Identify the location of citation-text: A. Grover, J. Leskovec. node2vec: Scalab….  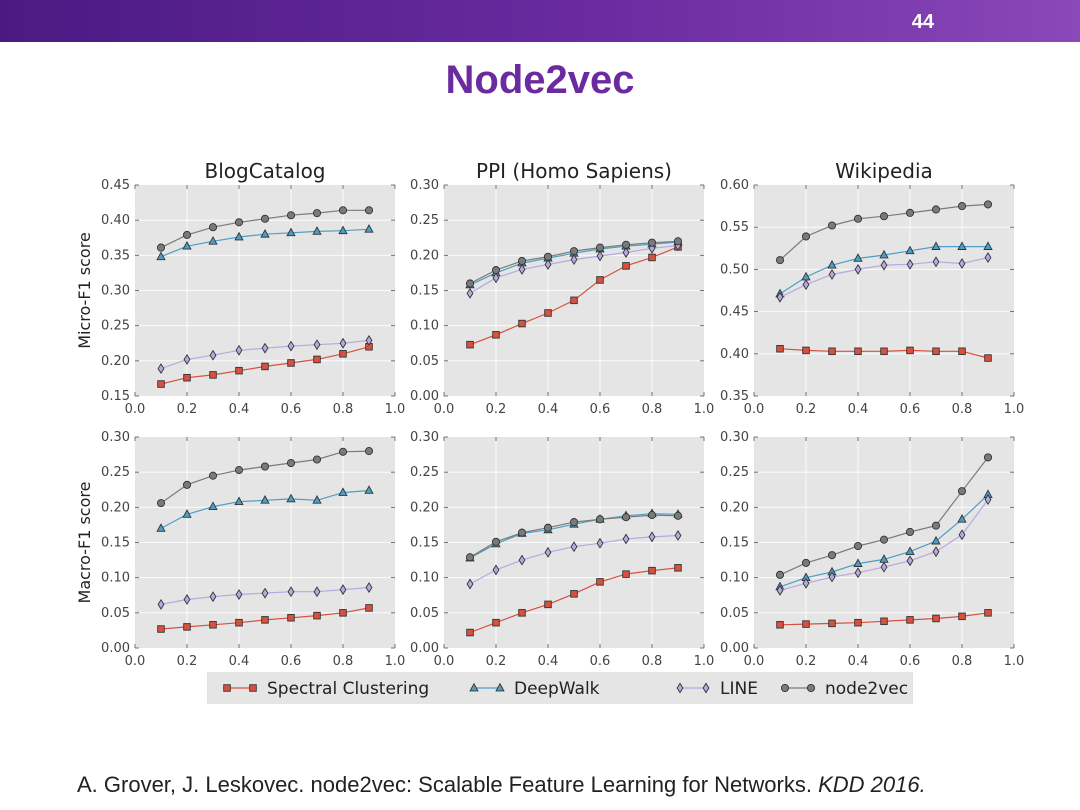
(444, 784).